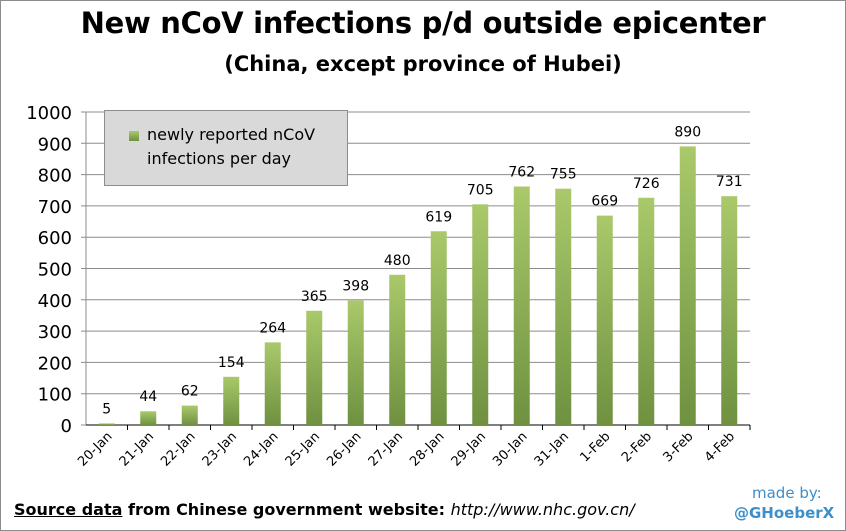 The height and width of the screenshot is (531, 846). What do you see at coordinates (231, 363) in the screenshot?
I see `data-label: 154` at bounding box center [231, 363].